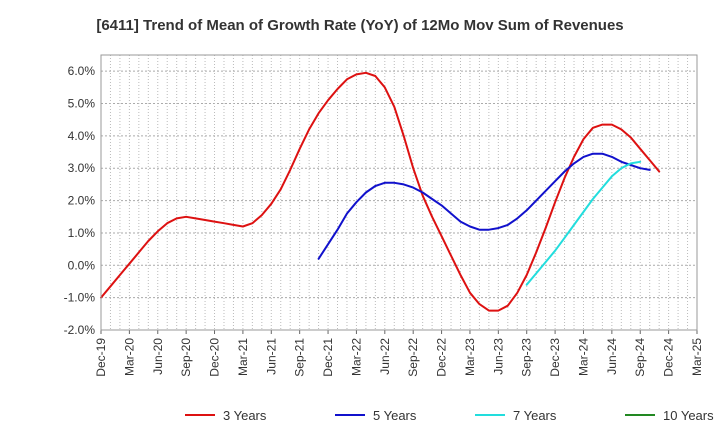 This screenshot has height=445, width=720. What do you see at coordinates (356, 357) in the screenshot?
I see `x-tick-label: Mar-22` at bounding box center [356, 357].